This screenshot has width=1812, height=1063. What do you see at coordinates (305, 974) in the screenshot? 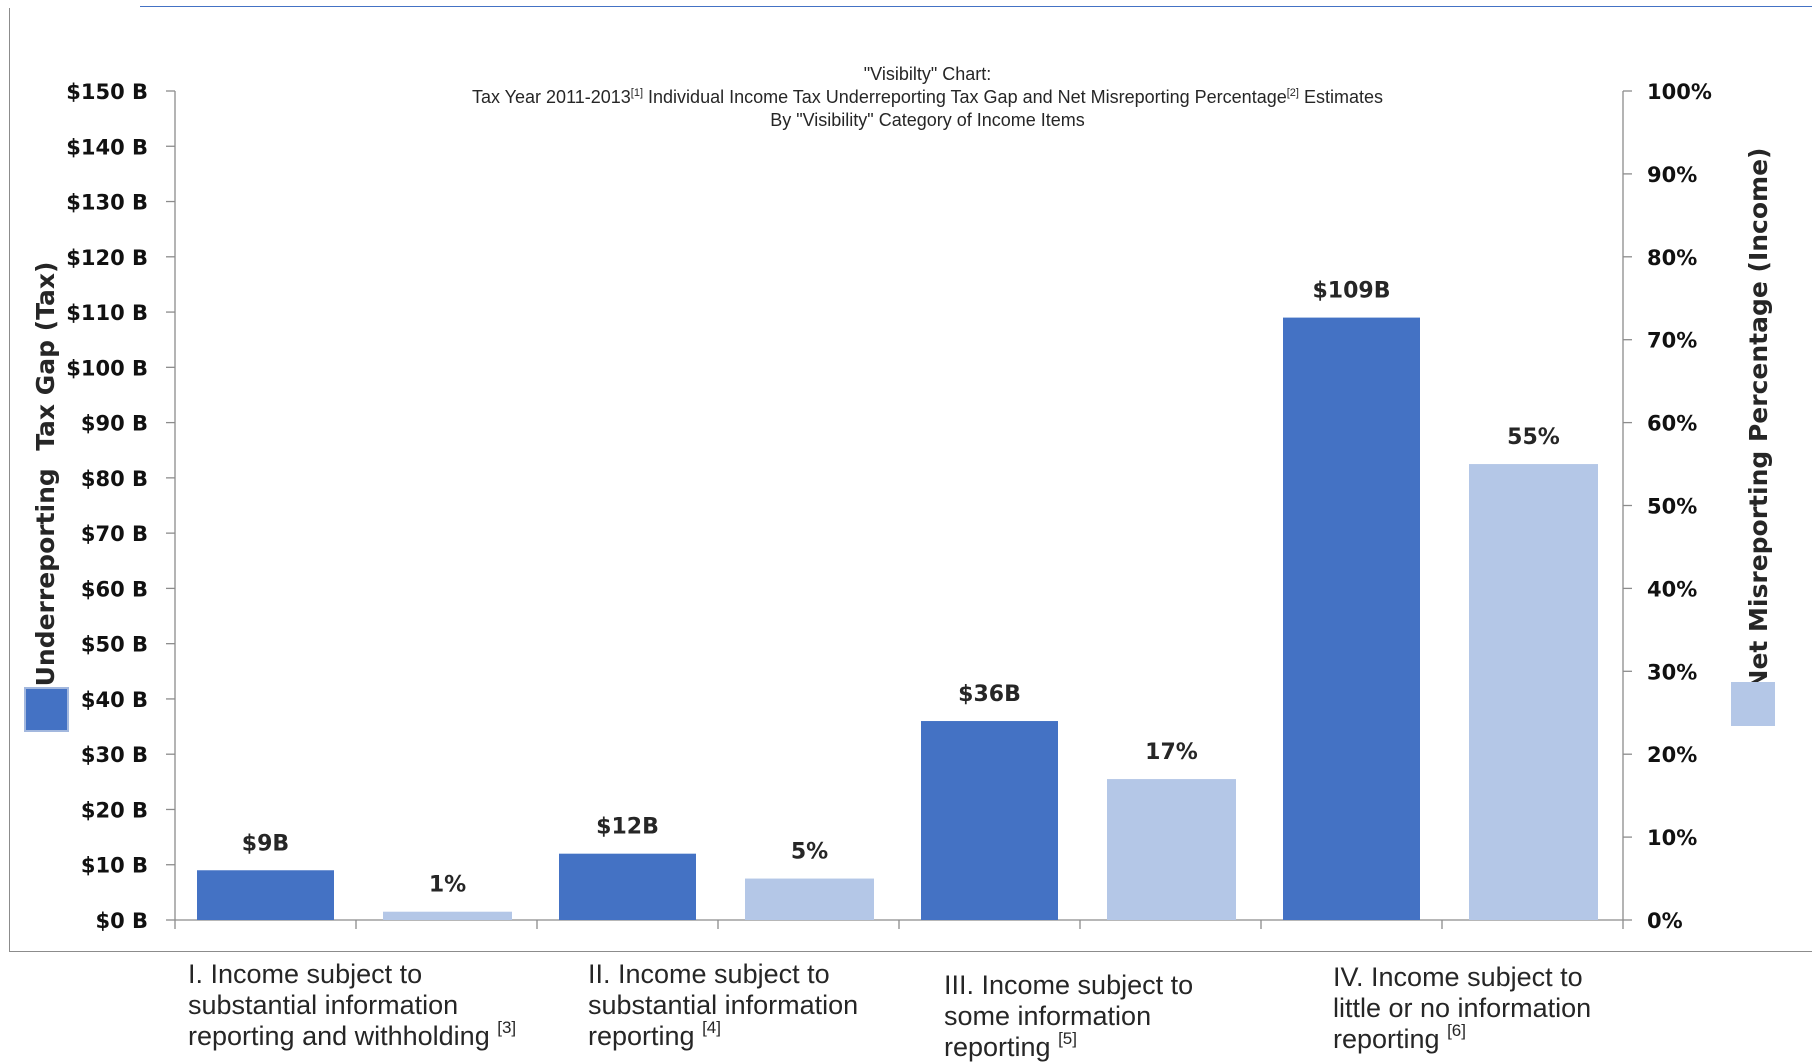
I see `category-label-text: I. Income subject to` at bounding box center [305, 974].